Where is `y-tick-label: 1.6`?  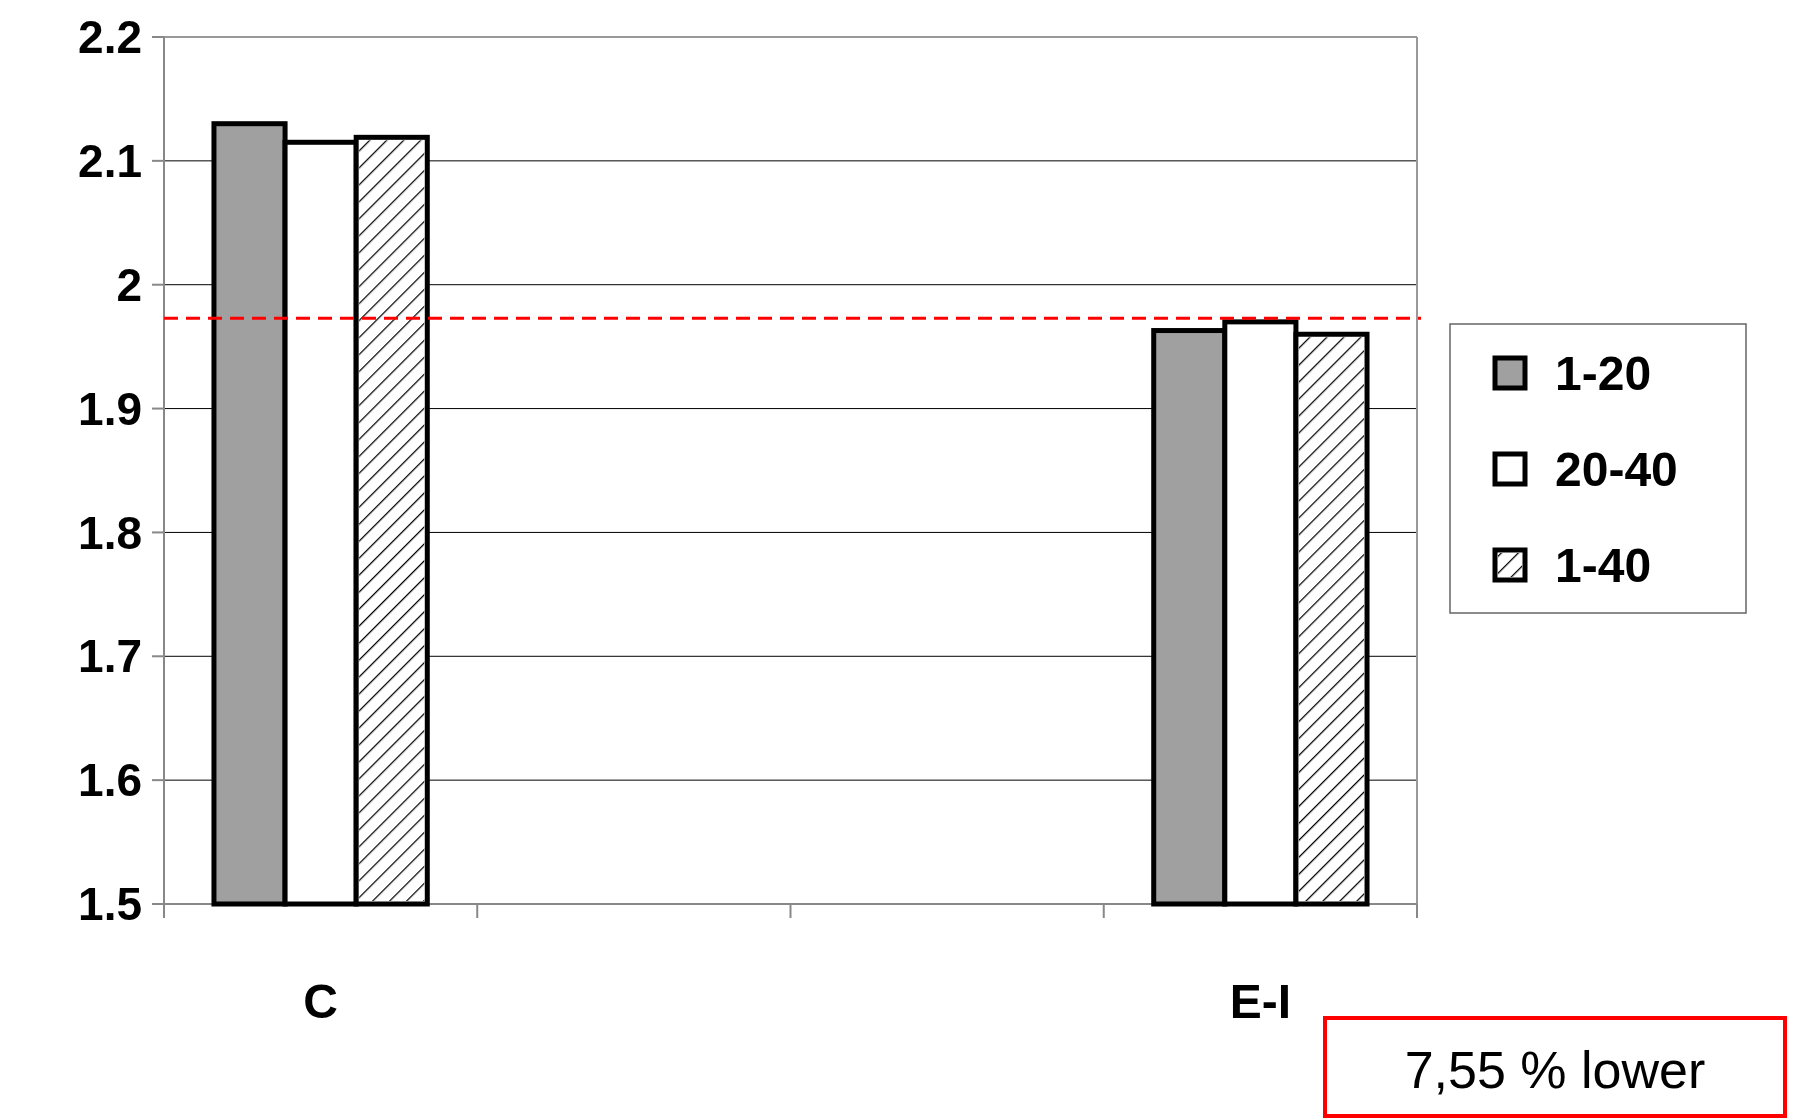
y-tick-label: 1.6 is located at coordinates (110, 780).